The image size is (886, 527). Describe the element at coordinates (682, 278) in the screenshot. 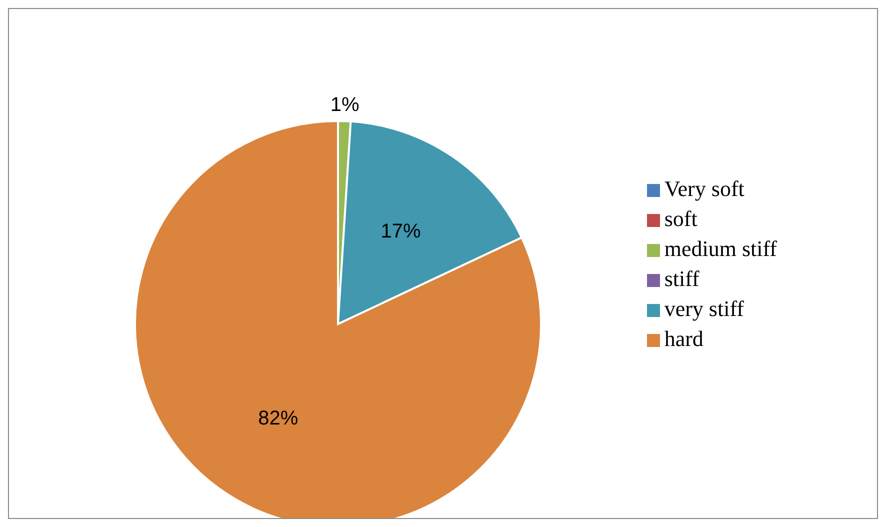

I see `legend-label: stiff` at that location.